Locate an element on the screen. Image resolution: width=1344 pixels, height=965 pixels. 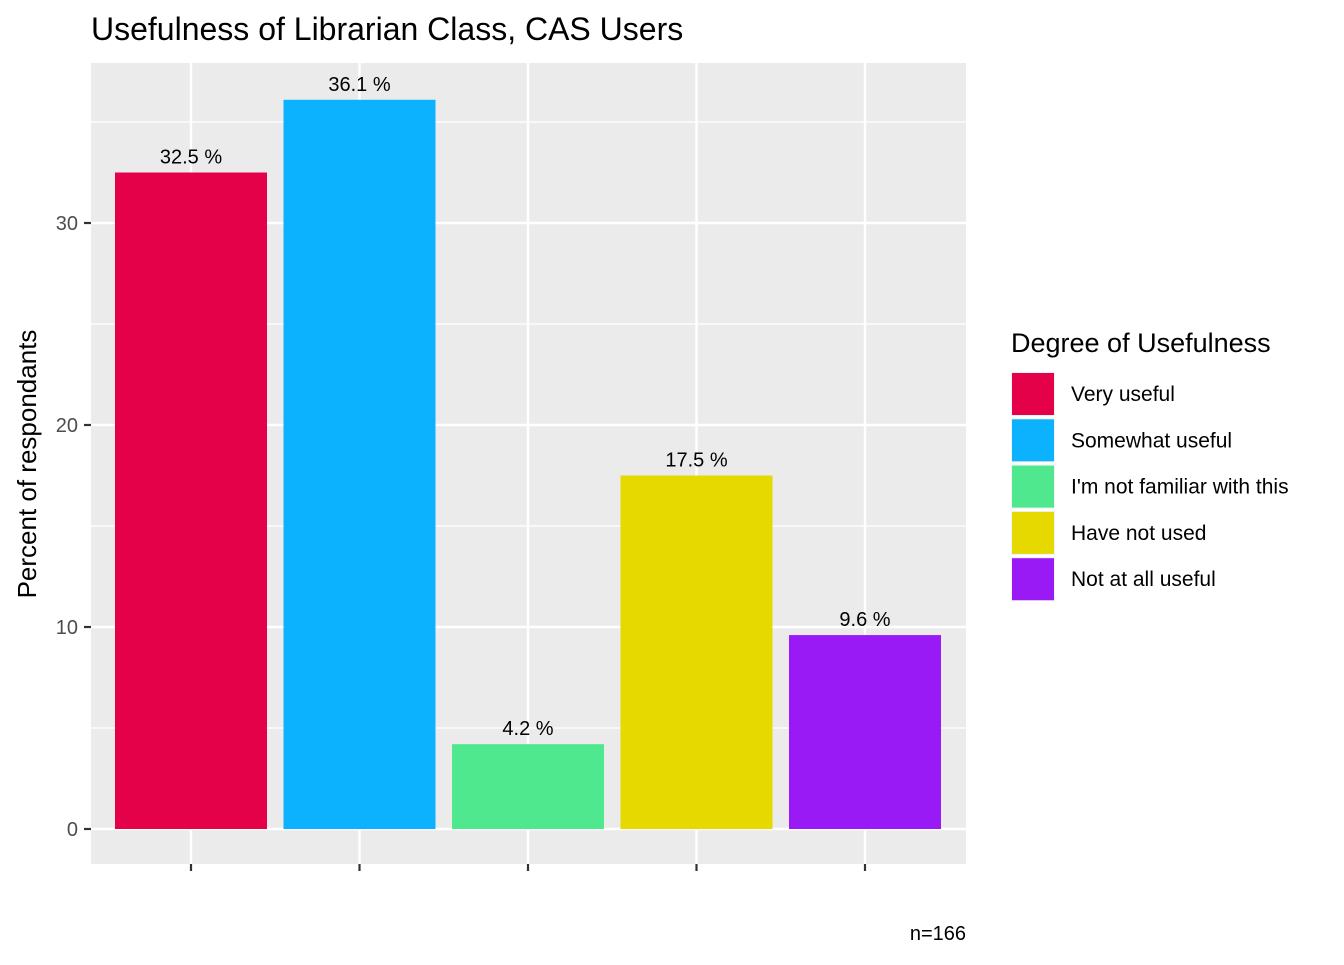
legend-label: Have not used is located at coordinates (1138, 533).